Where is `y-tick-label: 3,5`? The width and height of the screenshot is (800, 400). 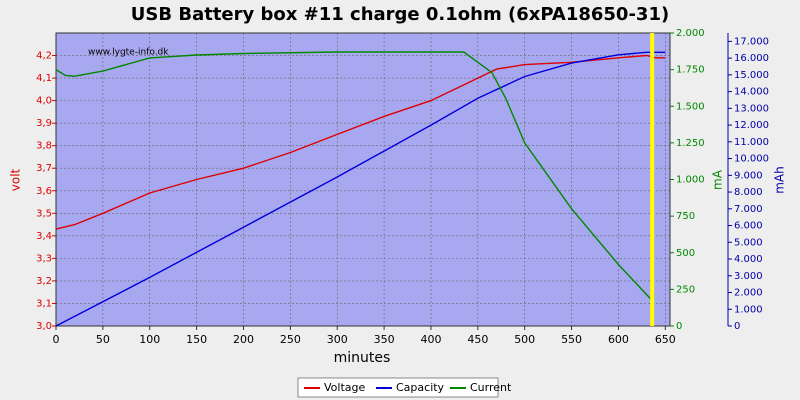
y-tick-label: 3,5 is located at coordinates (44, 213).